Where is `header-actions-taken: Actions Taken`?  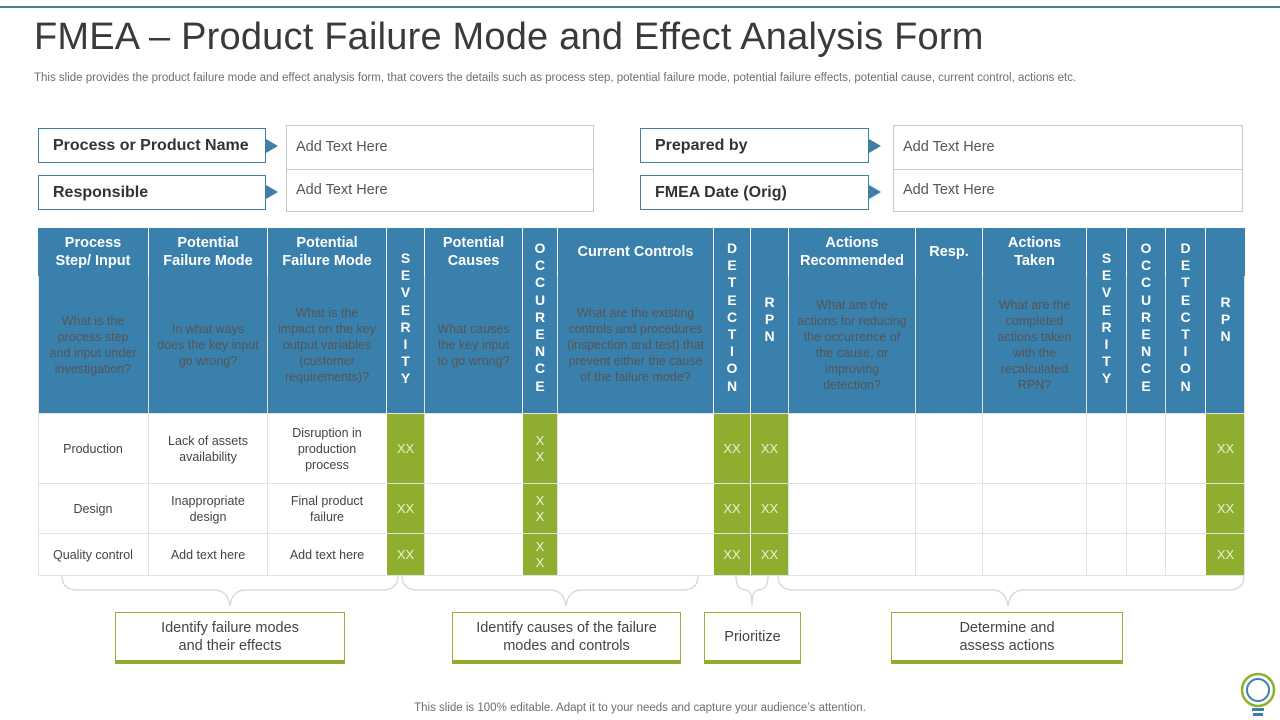 header-actions-taken: Actions Taken is located at coordinates (1034, 320).